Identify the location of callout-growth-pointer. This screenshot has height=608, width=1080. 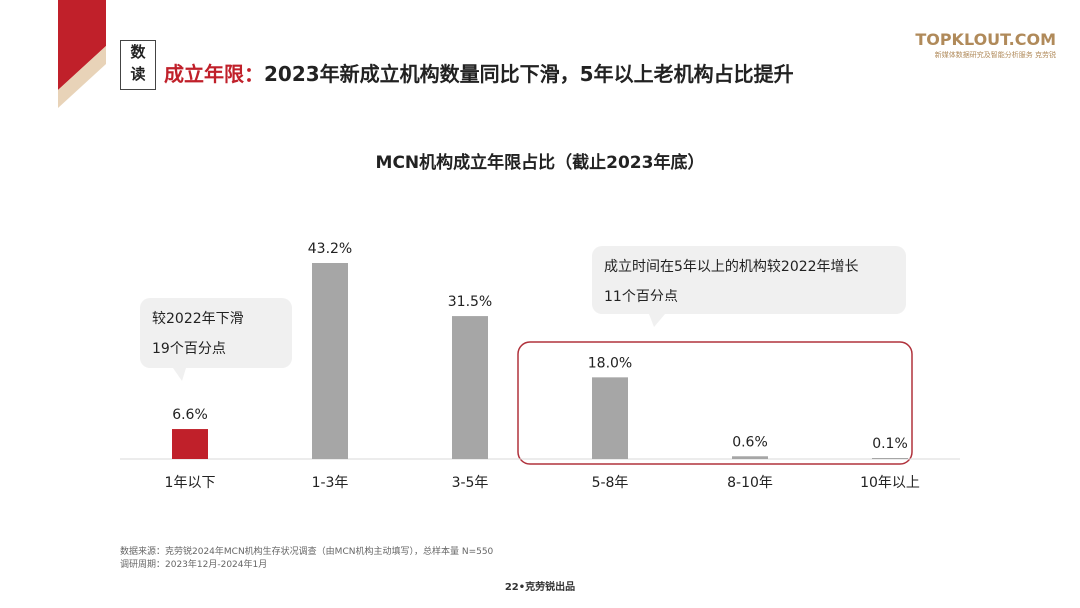
(660, 314).